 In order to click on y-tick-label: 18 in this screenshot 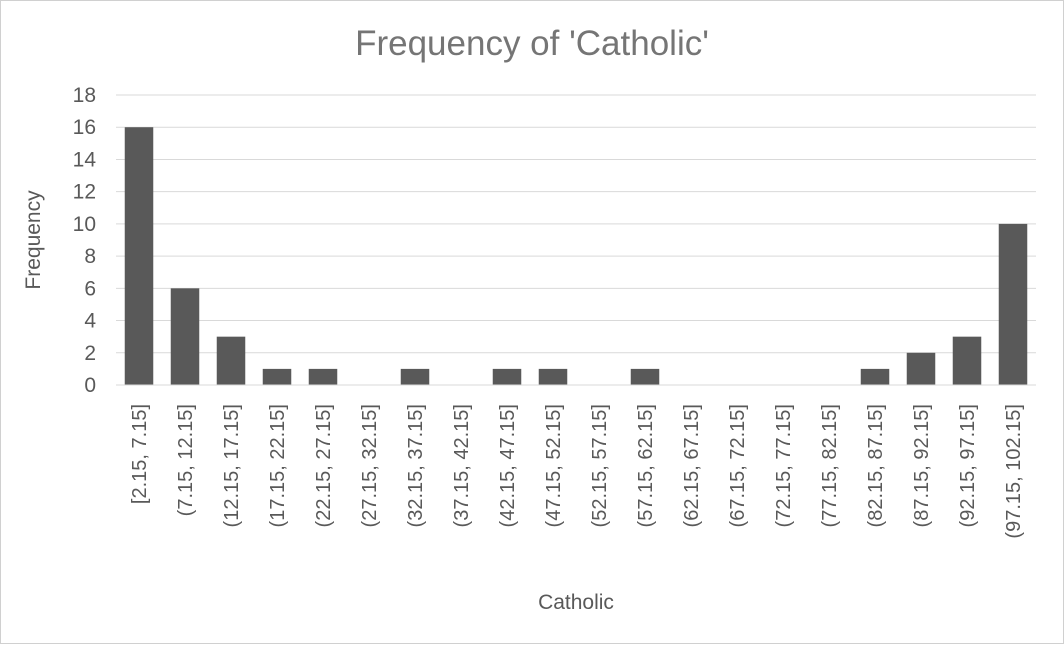, I will do `click(84, 95)`.